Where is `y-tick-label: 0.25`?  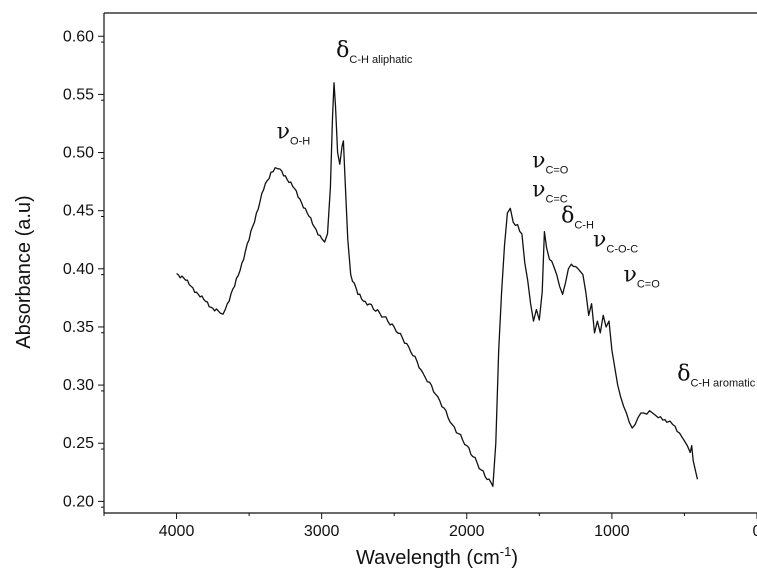
y-tick-label: 0.25 is located at coordinates (78, 443).